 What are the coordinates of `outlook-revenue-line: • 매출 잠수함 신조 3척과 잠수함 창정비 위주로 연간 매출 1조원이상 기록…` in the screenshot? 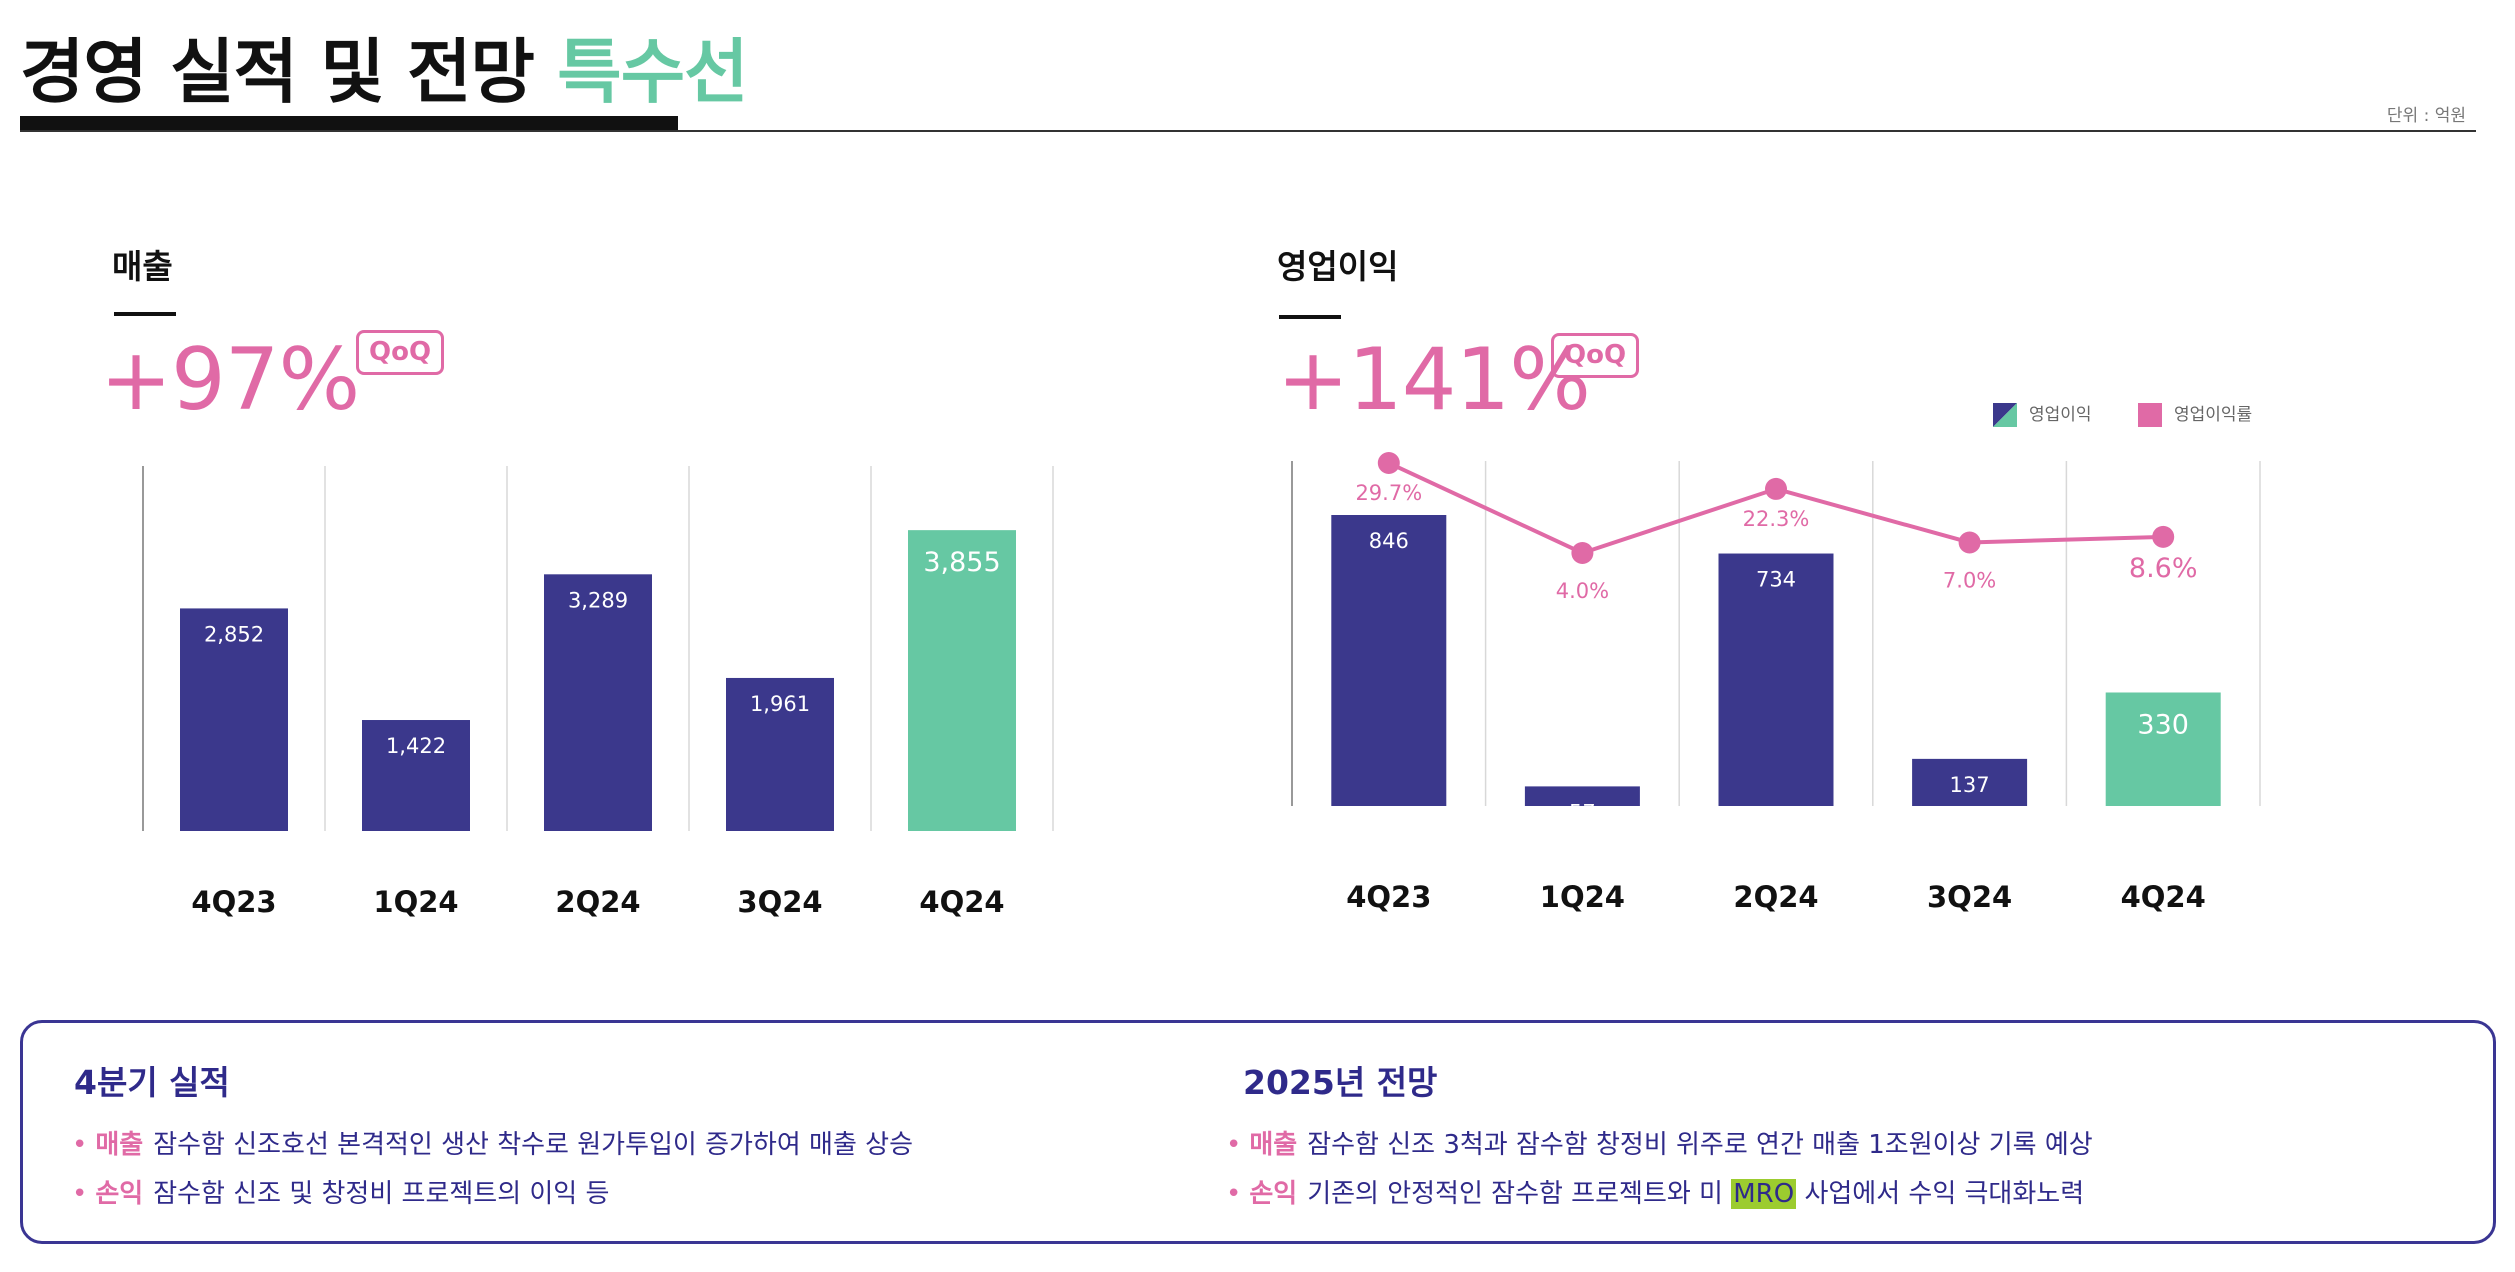 It's located at (1659, 1142).